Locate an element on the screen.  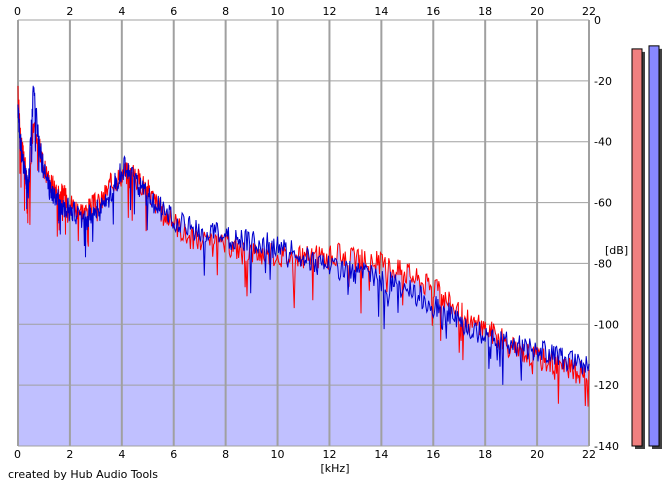
x-tick-label-bottom: 4 is located at coordinates (121, 454).